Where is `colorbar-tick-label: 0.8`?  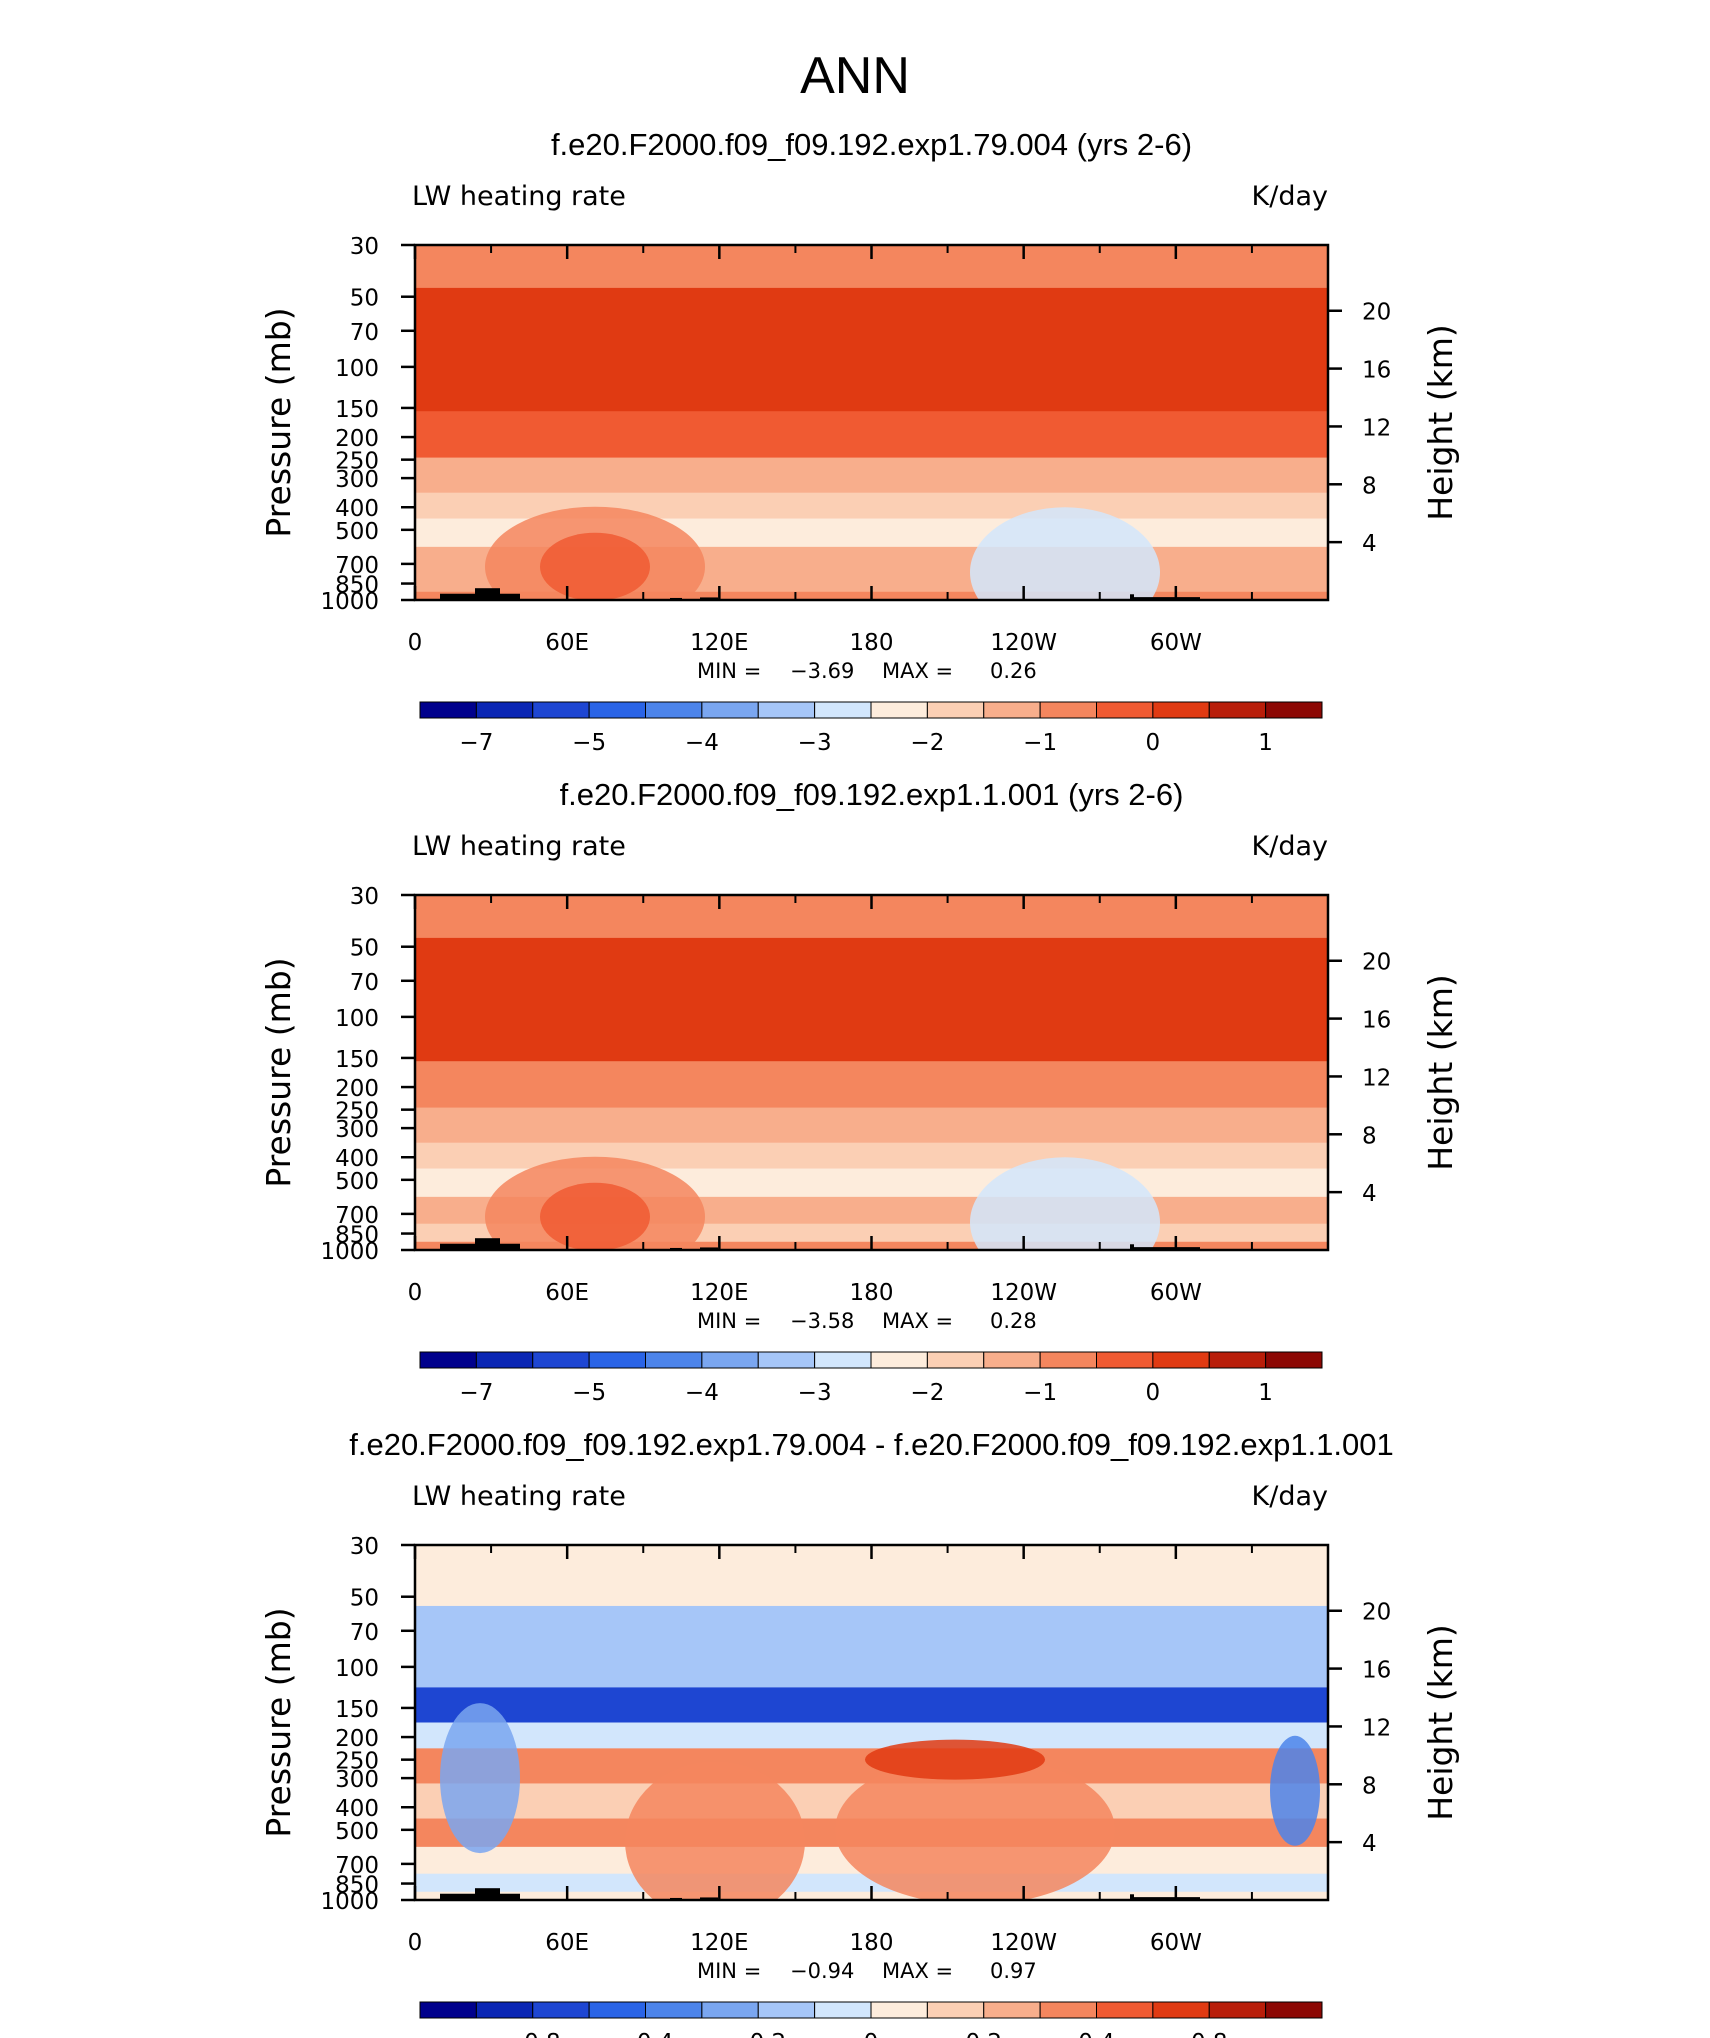
colorbar-tick-label: 0.8 is located at coordinates (1209, 2034).